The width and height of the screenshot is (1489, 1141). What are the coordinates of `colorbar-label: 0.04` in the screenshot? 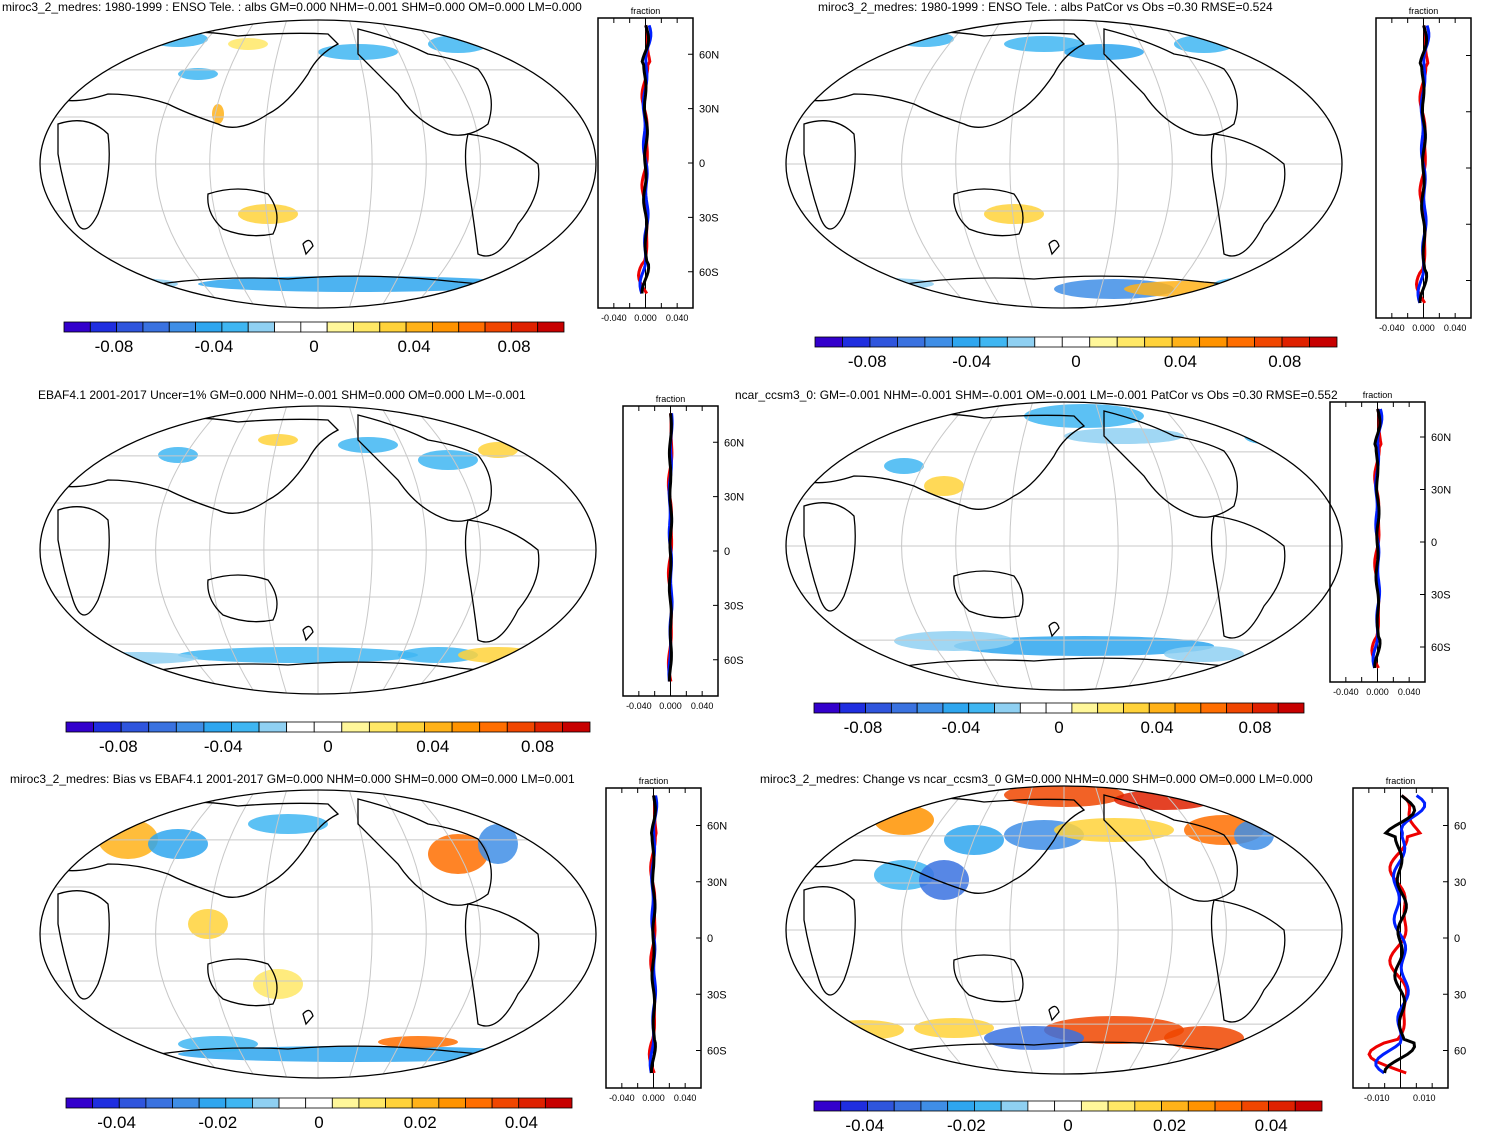 It's located at (413, 346).